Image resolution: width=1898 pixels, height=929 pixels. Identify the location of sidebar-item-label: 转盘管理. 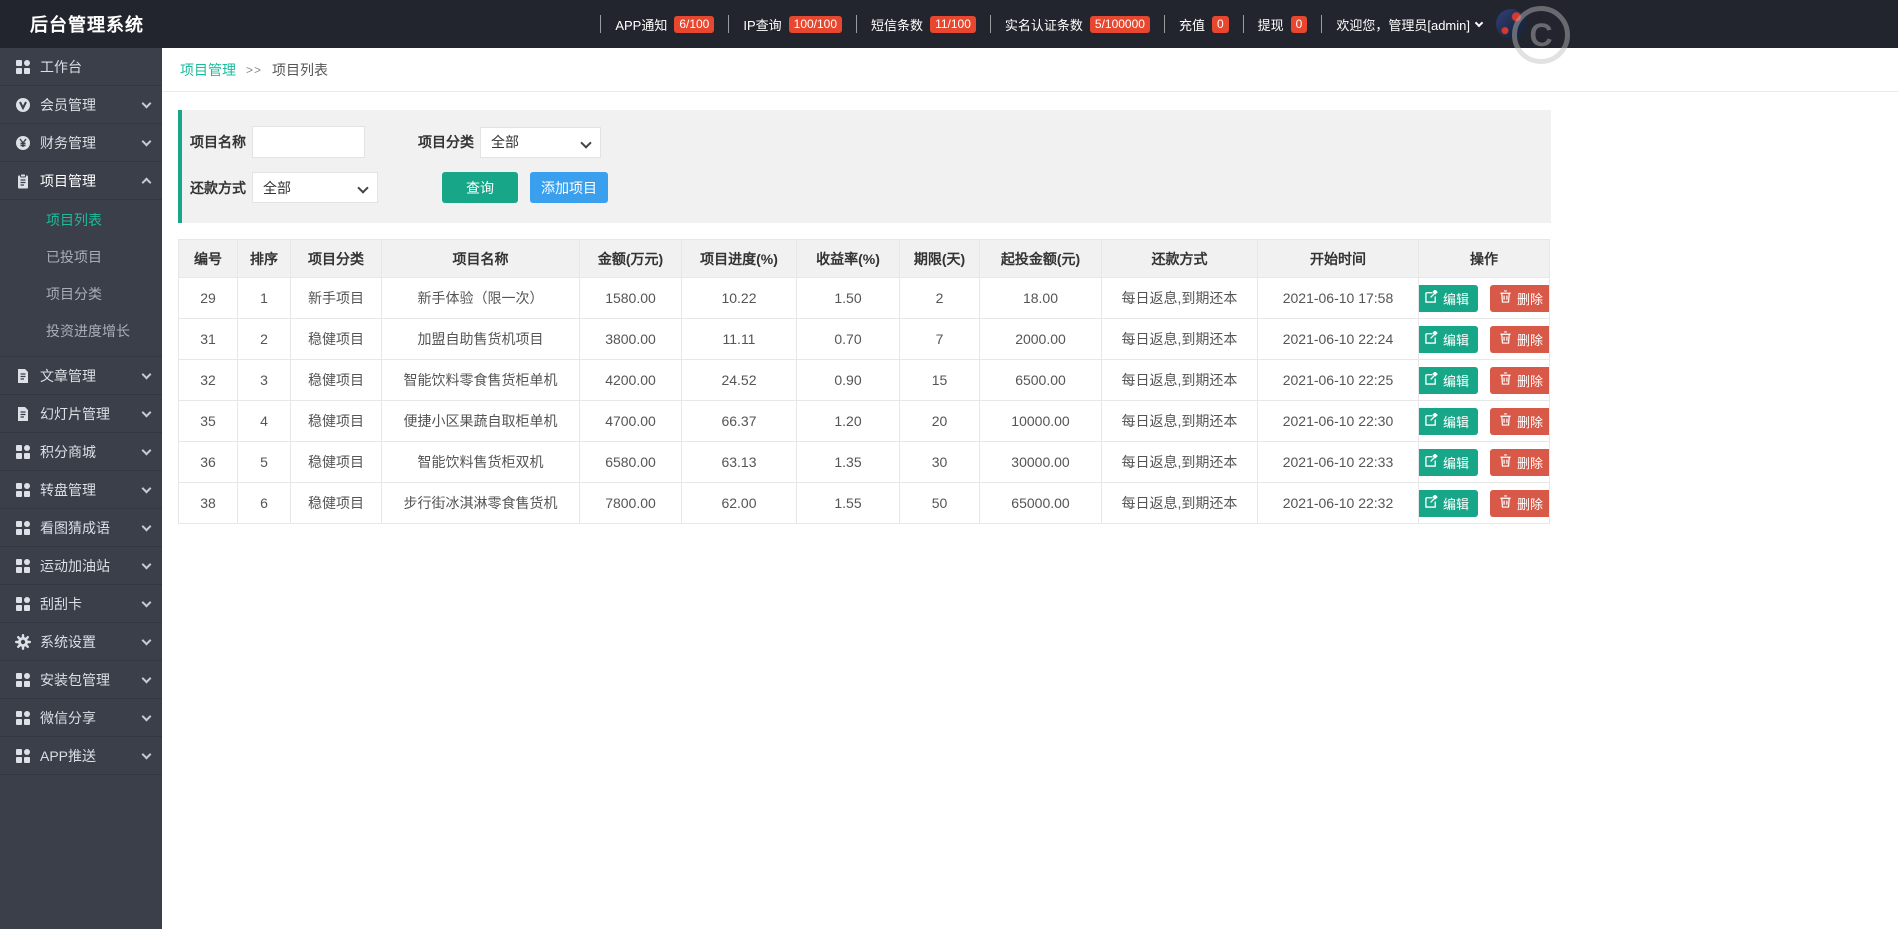
(68, 489).